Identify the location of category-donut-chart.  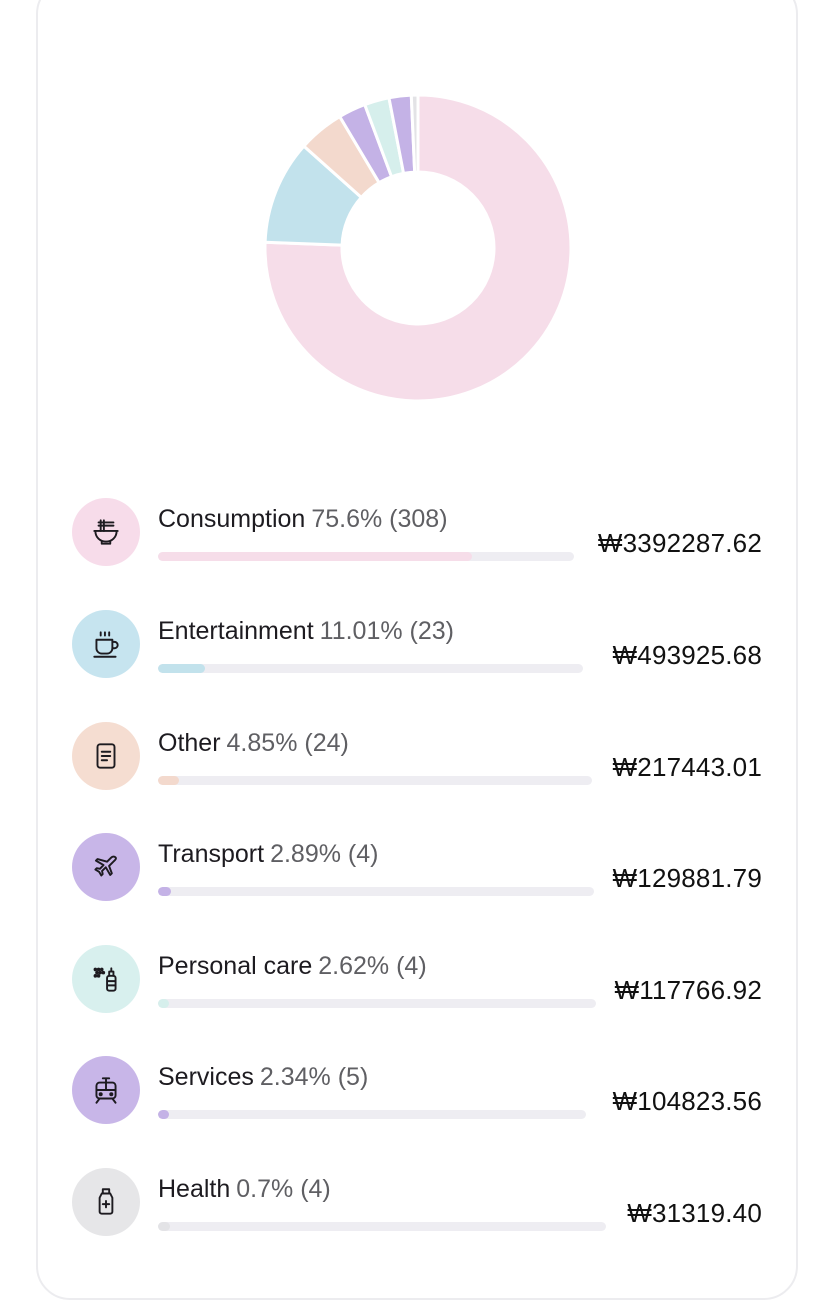
(418, 248).